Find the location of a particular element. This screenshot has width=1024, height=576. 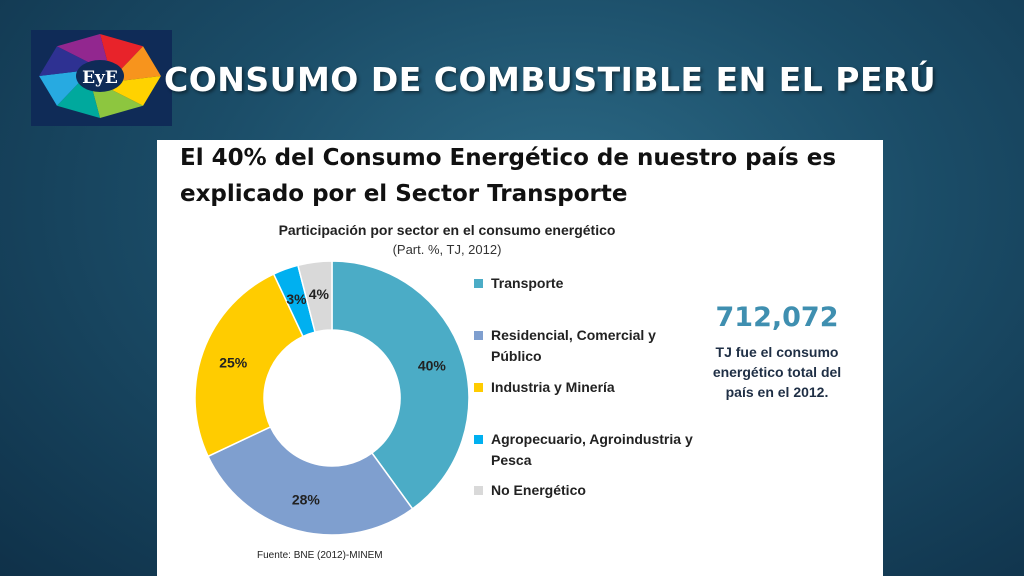

total-consumption-value: 712,072 is located at coordinates (777, 317).